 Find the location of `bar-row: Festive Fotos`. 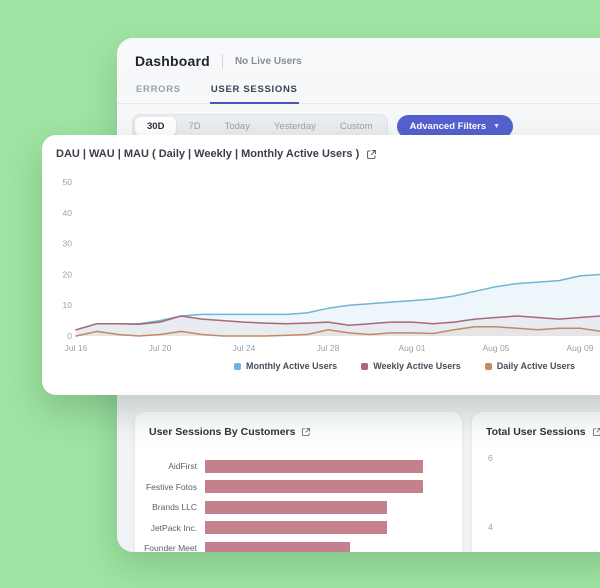

bar-row: Festive Fotos is located at coordinates (294, 487).